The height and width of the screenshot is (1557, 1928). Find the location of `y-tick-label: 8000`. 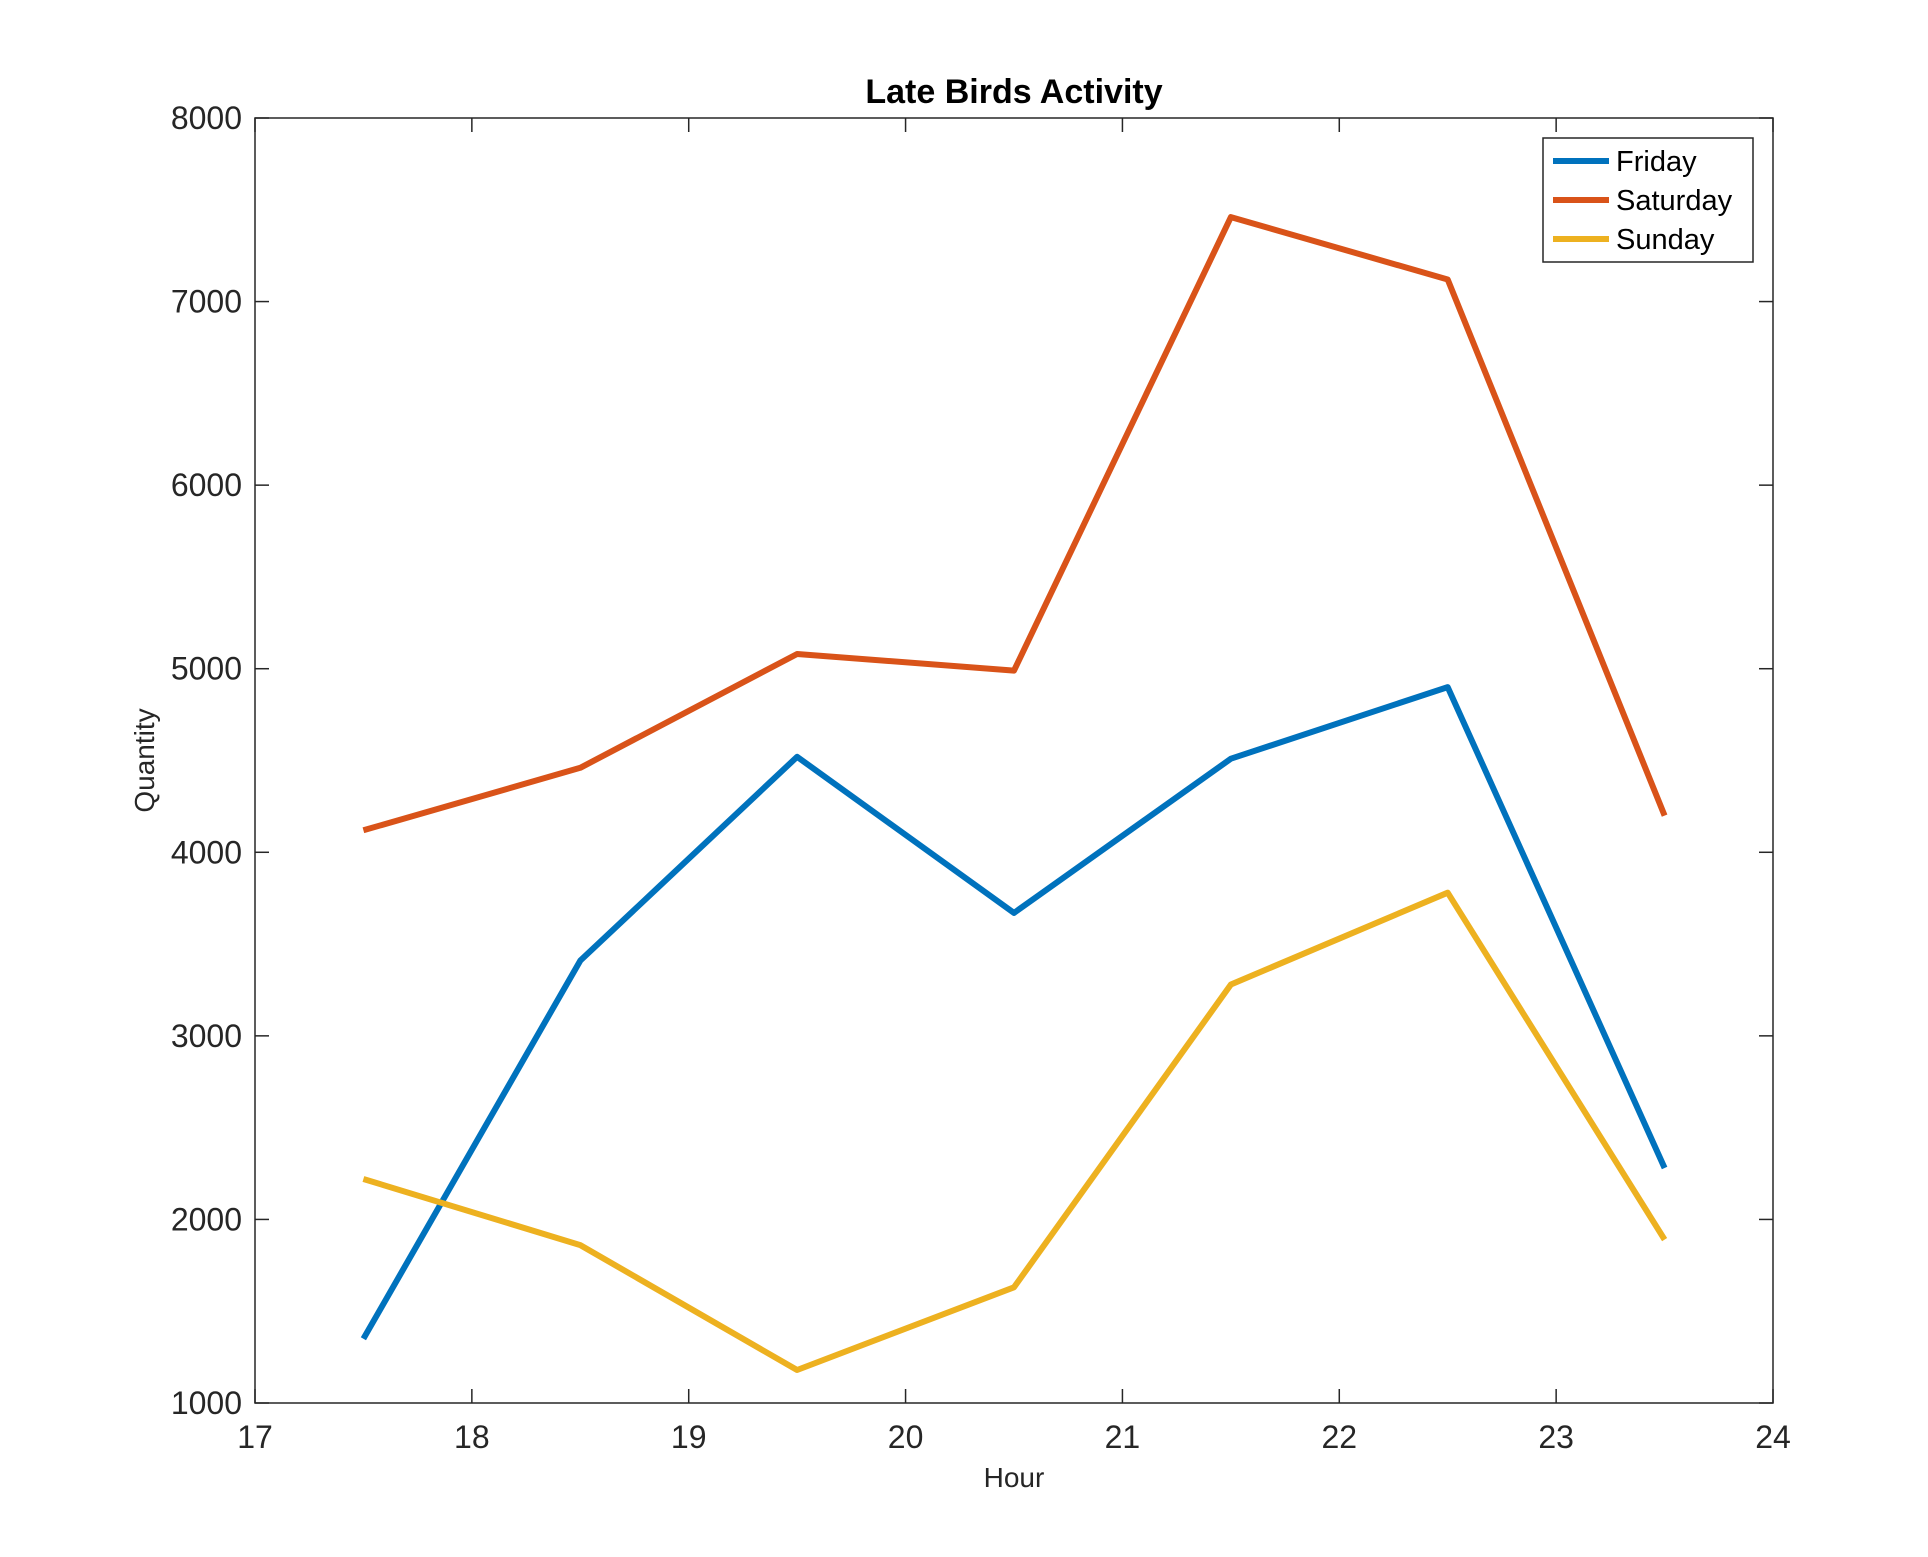

y-tick-label: 8000 is located at coordinates (206, 118).